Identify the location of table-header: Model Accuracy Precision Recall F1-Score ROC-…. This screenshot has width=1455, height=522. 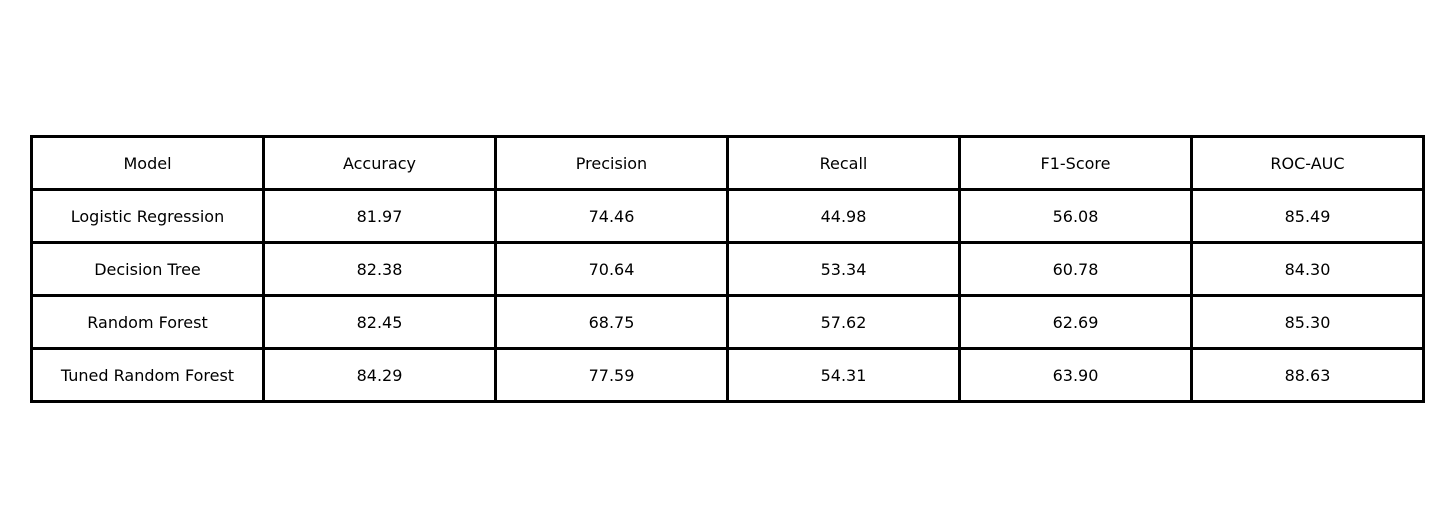
(727, 163).